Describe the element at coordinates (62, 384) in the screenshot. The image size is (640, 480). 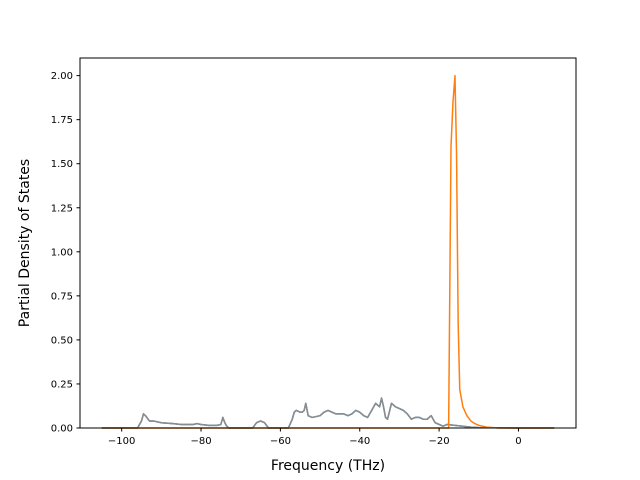
I see `y-tick-label: 0.25` at that location.